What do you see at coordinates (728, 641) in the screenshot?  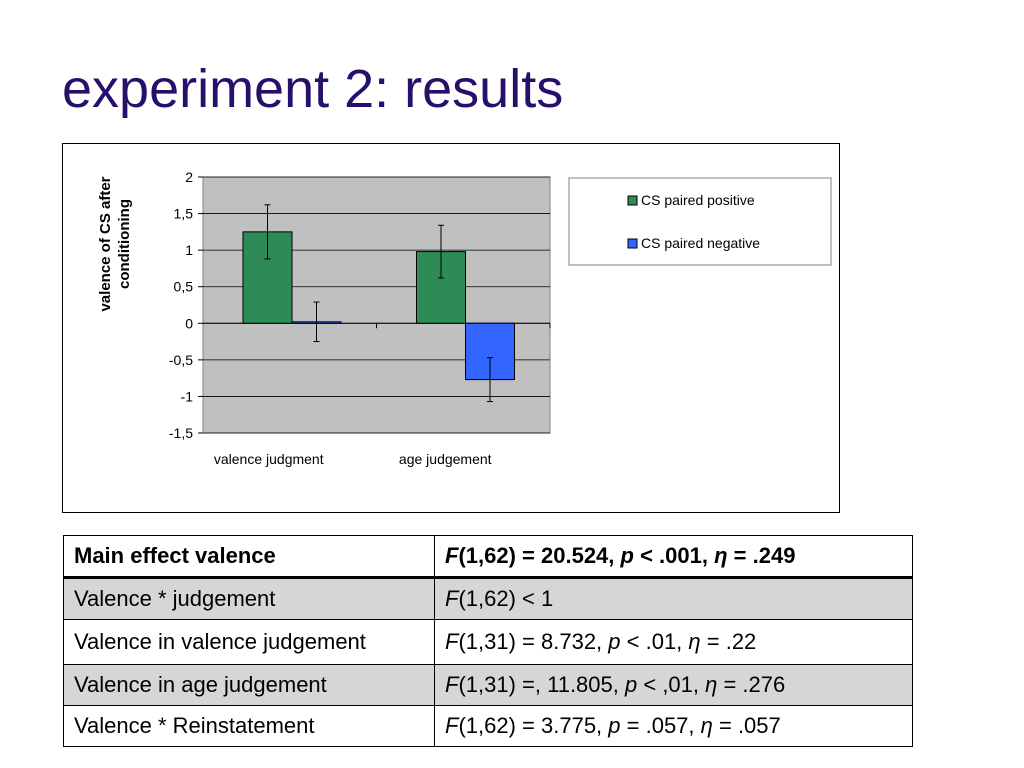 I see `eta-value: = .22` at bounding box center [728, 641].